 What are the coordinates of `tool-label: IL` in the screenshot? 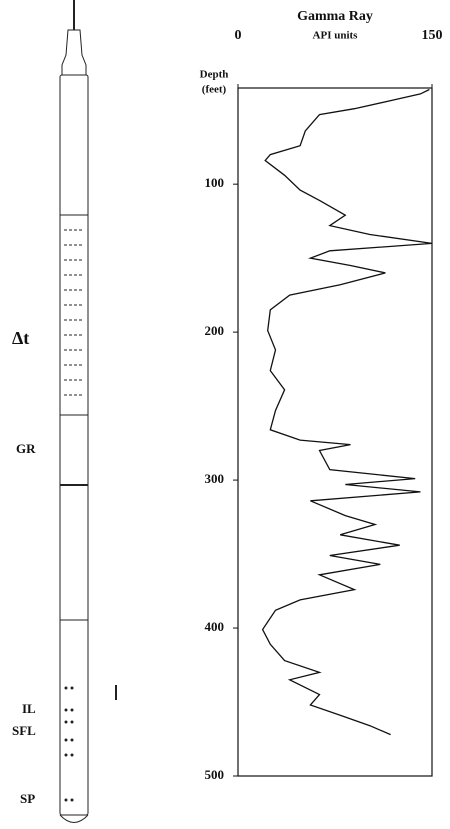 It's located at (29, 708).